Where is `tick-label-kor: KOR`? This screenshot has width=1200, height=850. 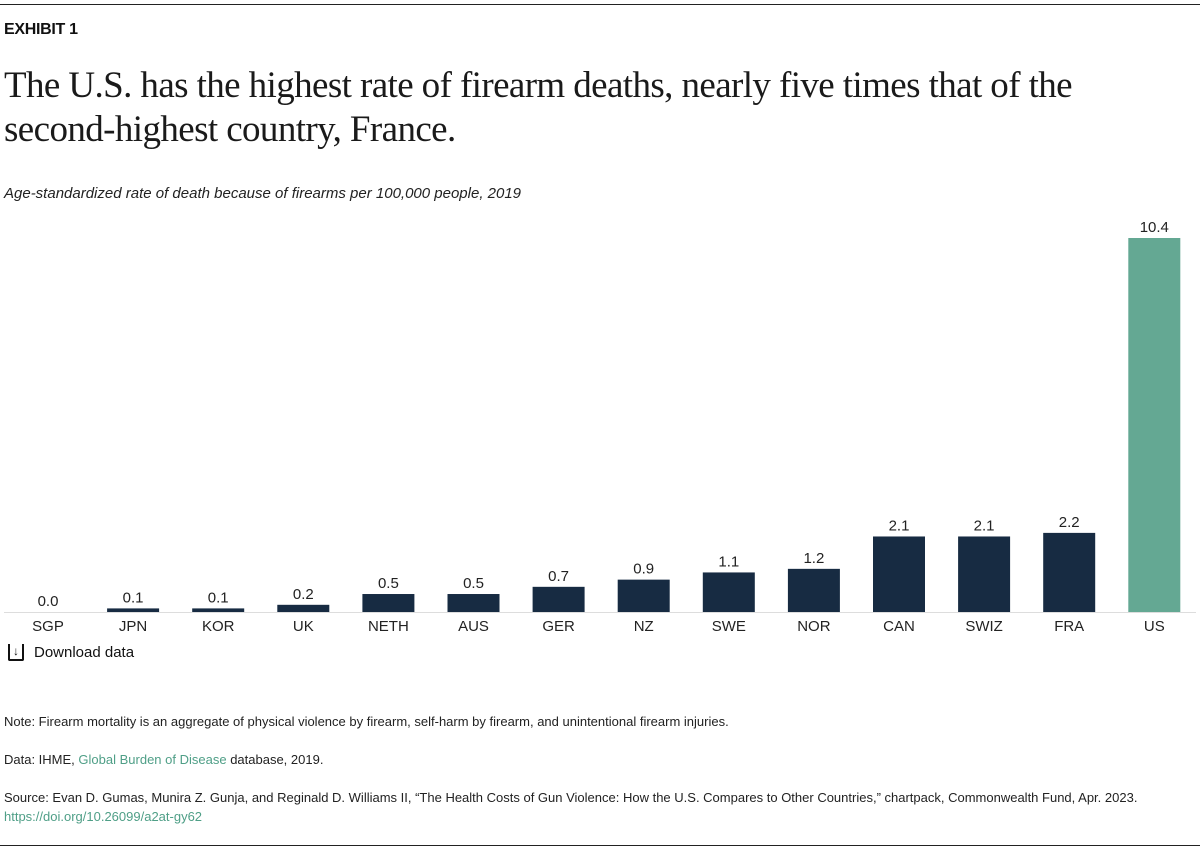
tick-label-kor: KOR is located at coordinates (218, 626).